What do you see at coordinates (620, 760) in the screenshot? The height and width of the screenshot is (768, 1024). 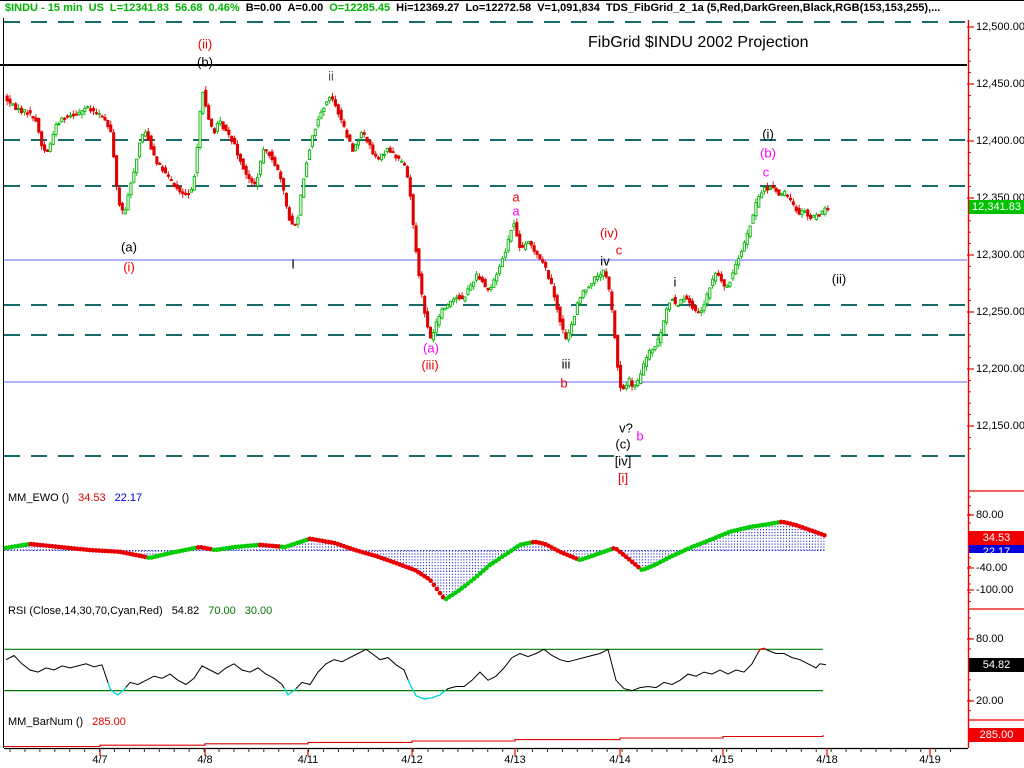 I see `date-axis-label: 4/14` at bounding box center [620, 760].